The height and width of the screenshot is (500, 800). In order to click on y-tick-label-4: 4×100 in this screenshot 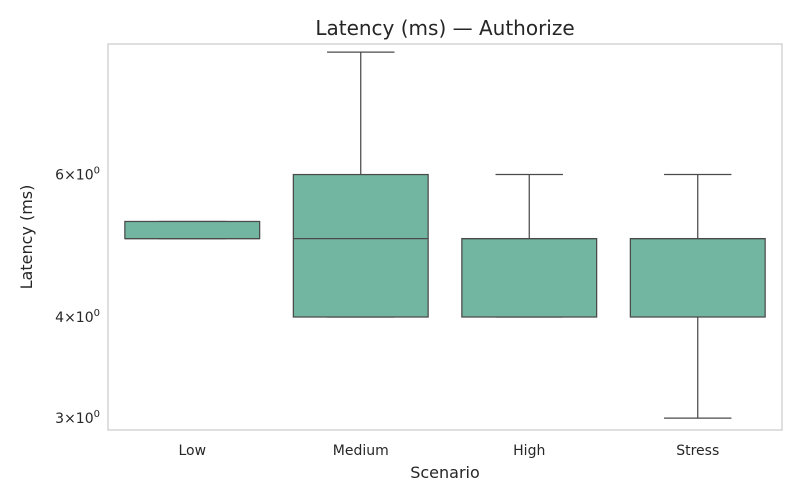, I will do `click(77, 317)`.